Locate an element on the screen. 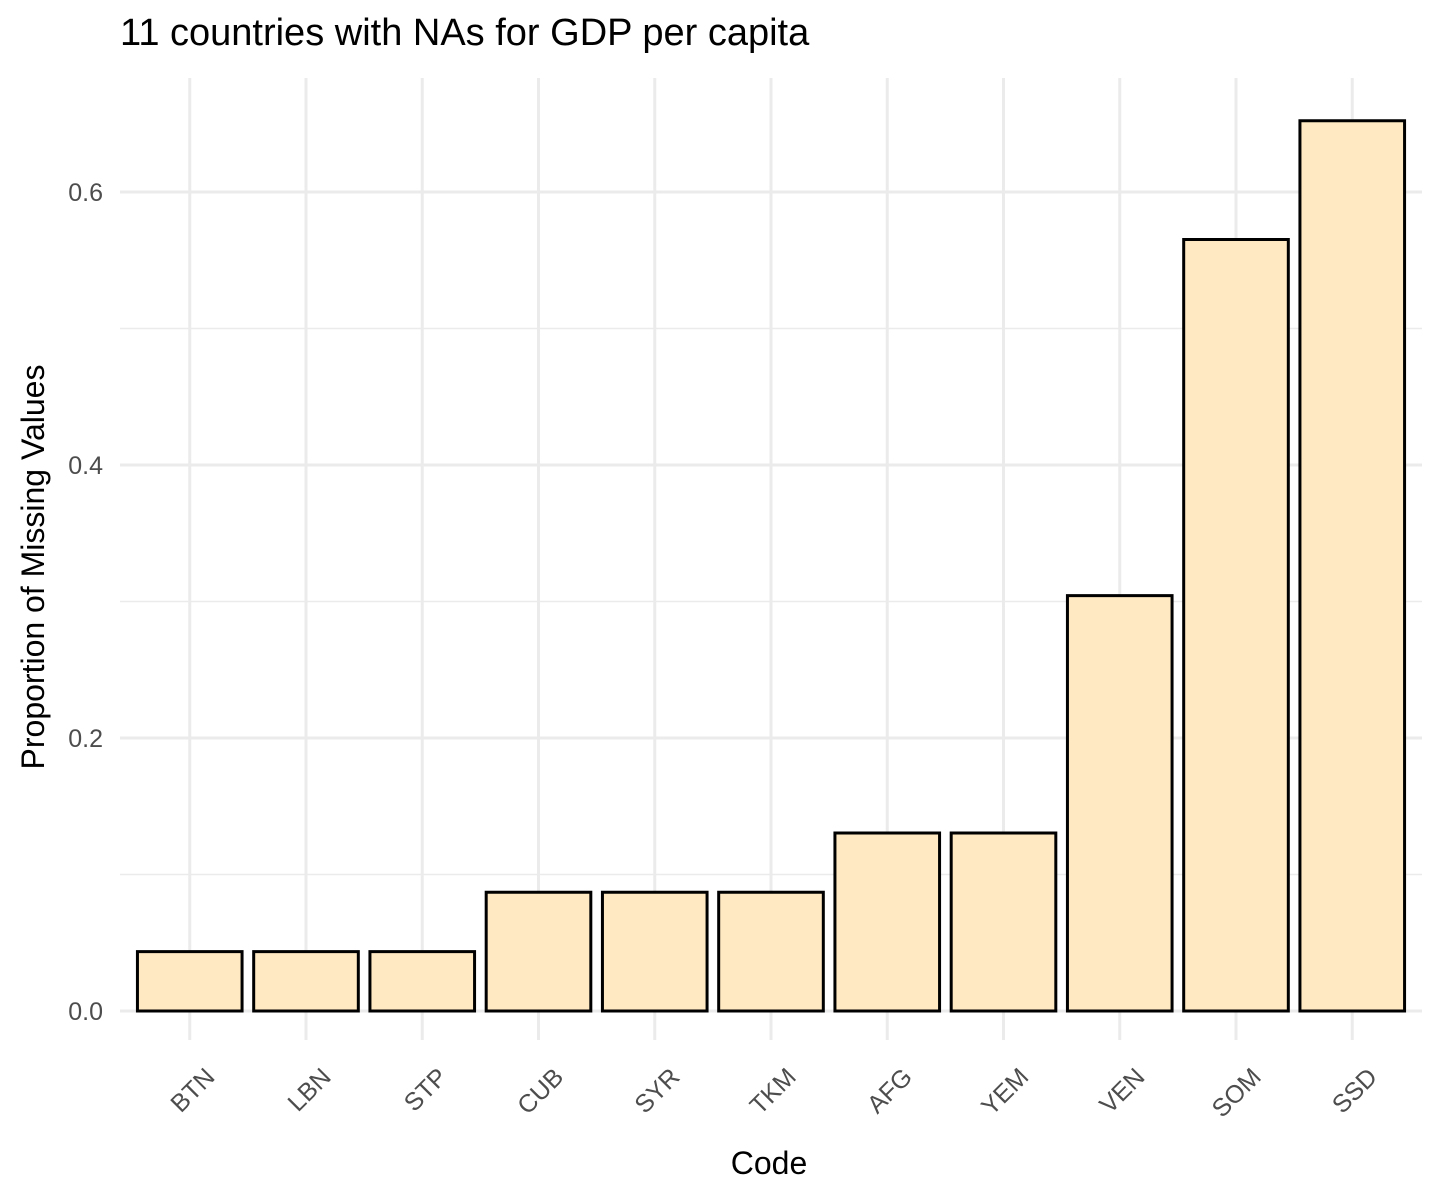  x-tick-label: SYR is located at coordinates (657, 1091).